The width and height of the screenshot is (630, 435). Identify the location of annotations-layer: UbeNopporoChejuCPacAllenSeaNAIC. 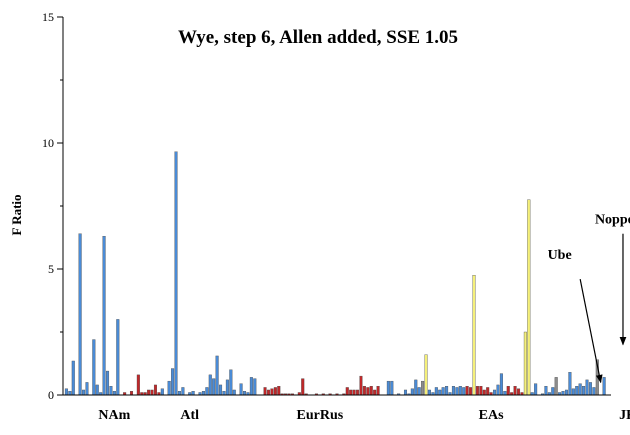
(589, 298).